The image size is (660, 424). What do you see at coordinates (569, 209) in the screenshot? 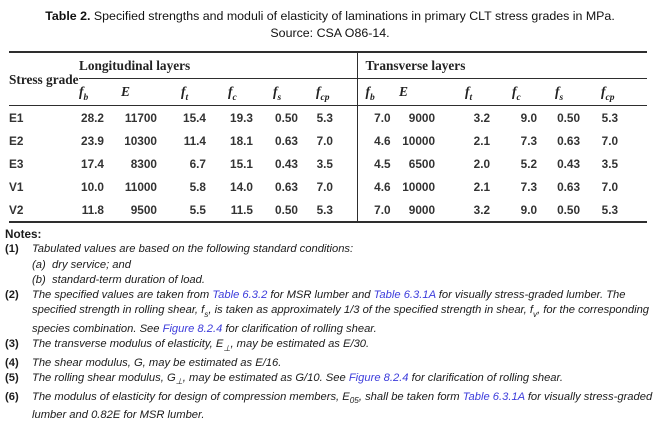
I see `value: 0.50` at bounding box center [569, 209].